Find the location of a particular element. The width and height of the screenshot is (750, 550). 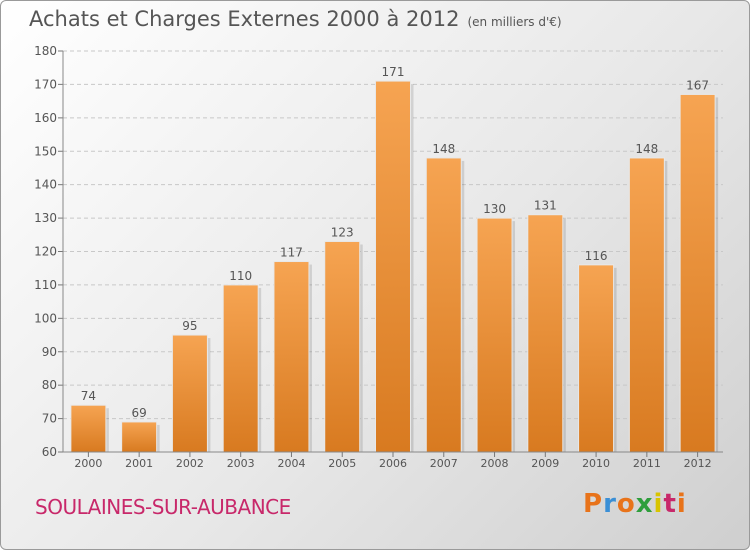

y-tick-label: 180 is located at coordinates (45, 51).